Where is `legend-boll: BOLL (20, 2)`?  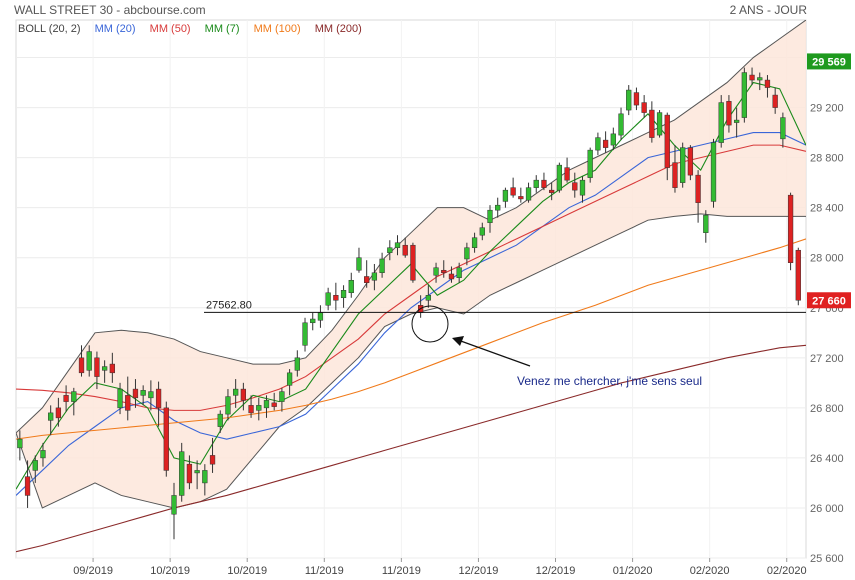
legend-boll: BOLL (20, 2) is located at coordinates (49, 29).